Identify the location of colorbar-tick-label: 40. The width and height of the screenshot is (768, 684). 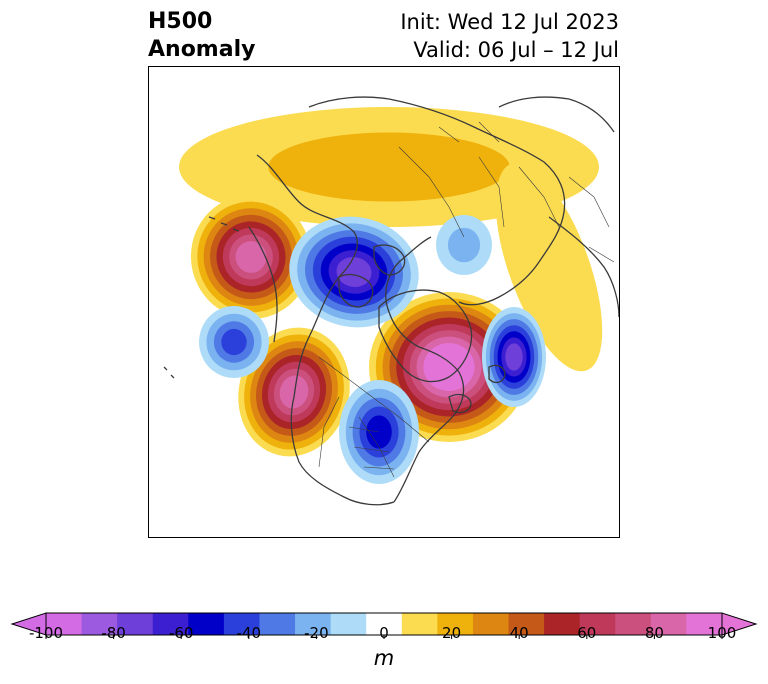
(519, 633).